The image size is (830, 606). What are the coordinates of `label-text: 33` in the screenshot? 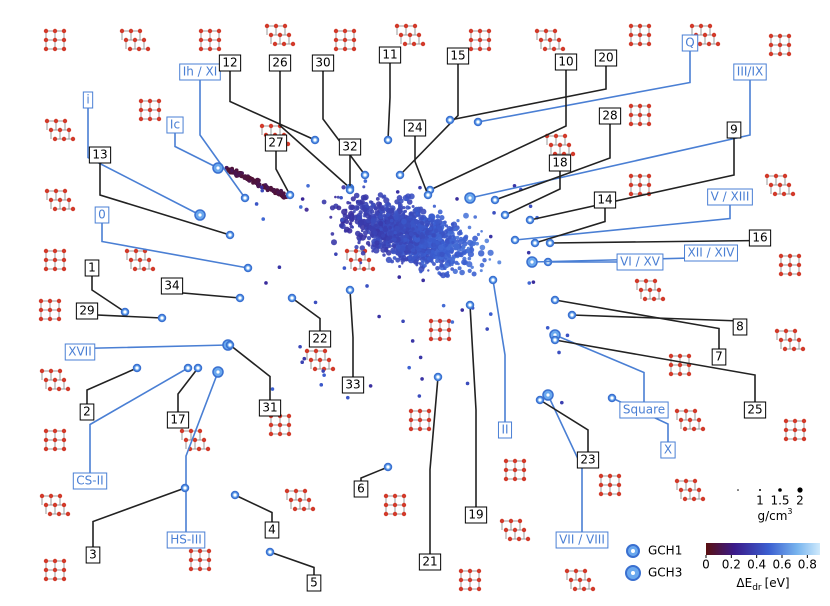 It's located at (352, 385).